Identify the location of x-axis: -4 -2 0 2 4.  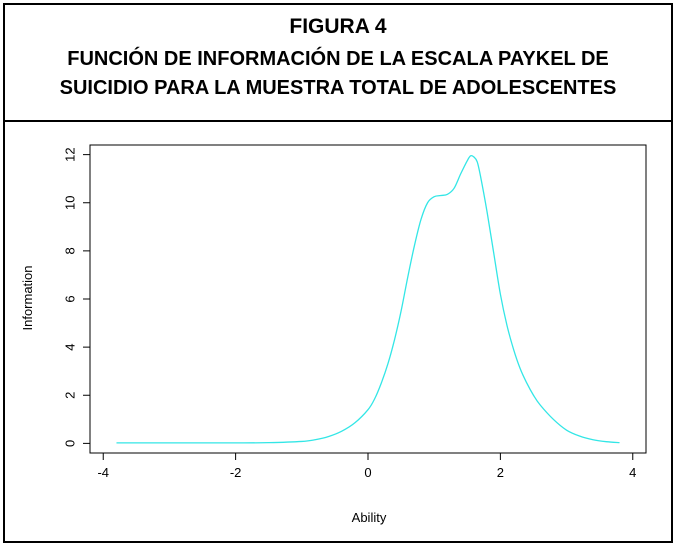
(366, 466).